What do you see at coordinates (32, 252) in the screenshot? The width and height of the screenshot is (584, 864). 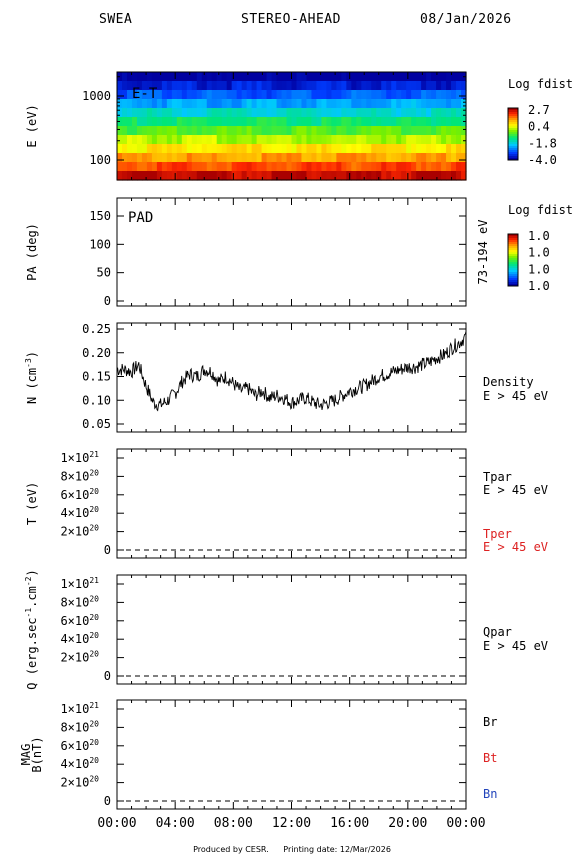 I see `y-axis-label-text: PA (deg)` at bounding box center [32, 252].